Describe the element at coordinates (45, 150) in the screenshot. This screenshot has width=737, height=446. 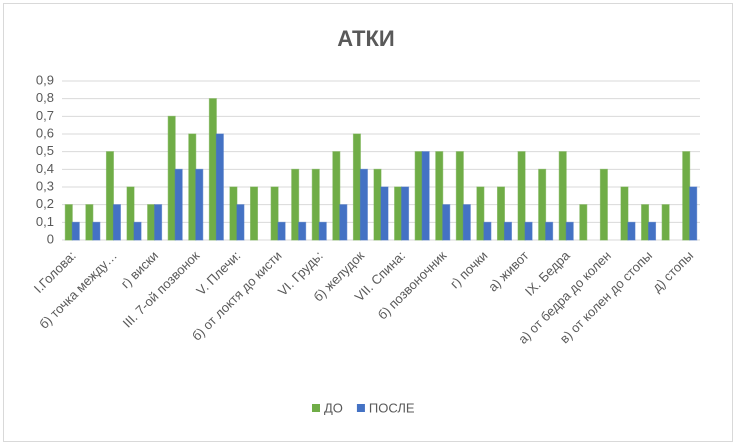
I see `y-tick-label: 0,5` at that location.